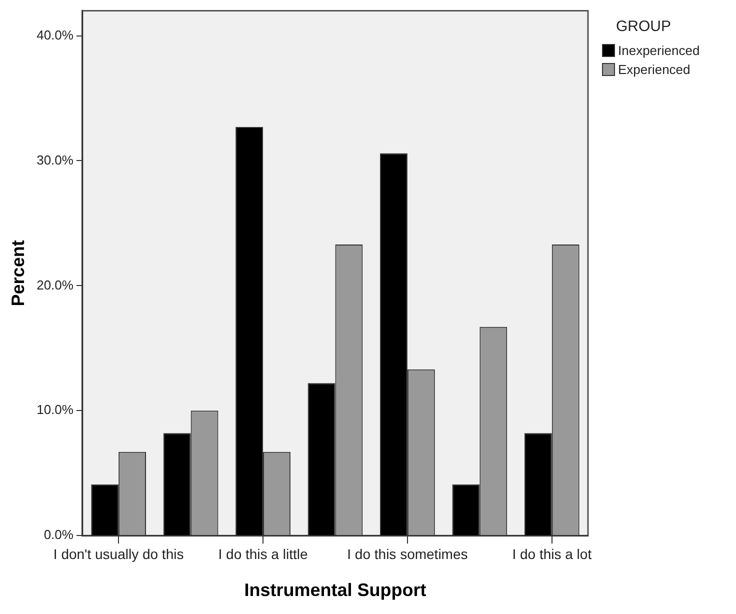 Image resolution: width=736 pixels, height=614 pixels. What do you see at coordinates (55, 410) in the screenshot?
I see `y-tick-label: 10.0%` at bounding box center [55, 410].